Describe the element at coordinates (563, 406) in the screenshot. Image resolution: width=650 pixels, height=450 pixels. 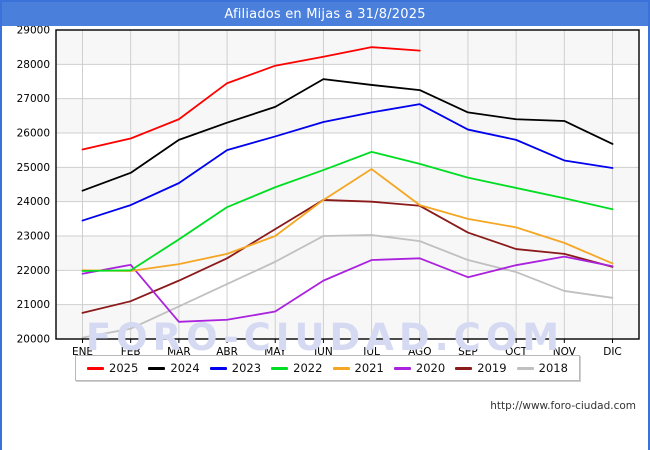
I see `source-url: http://www.foro-ciudad.com` at that location.